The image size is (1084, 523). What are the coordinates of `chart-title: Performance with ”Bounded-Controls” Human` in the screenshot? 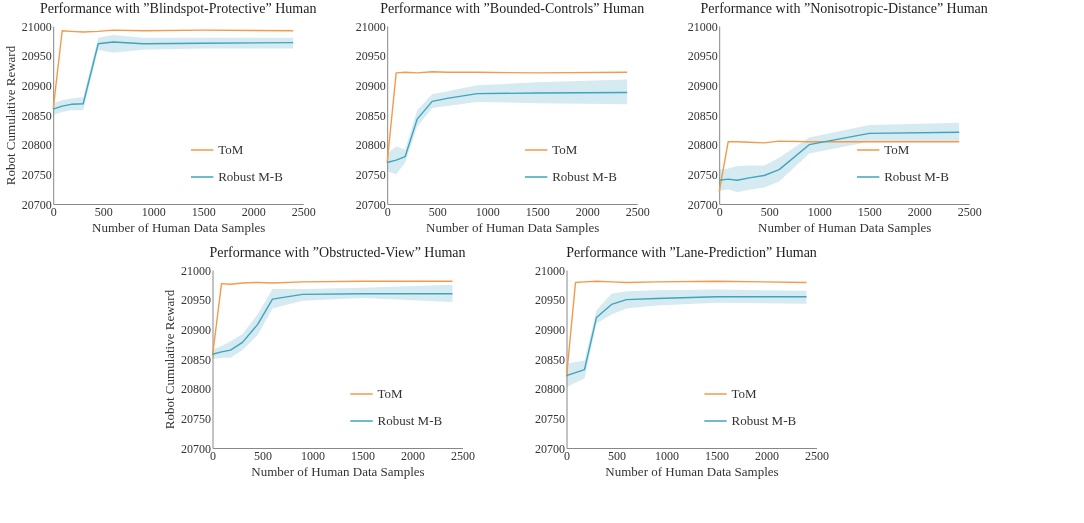 It's located at (512, 8).